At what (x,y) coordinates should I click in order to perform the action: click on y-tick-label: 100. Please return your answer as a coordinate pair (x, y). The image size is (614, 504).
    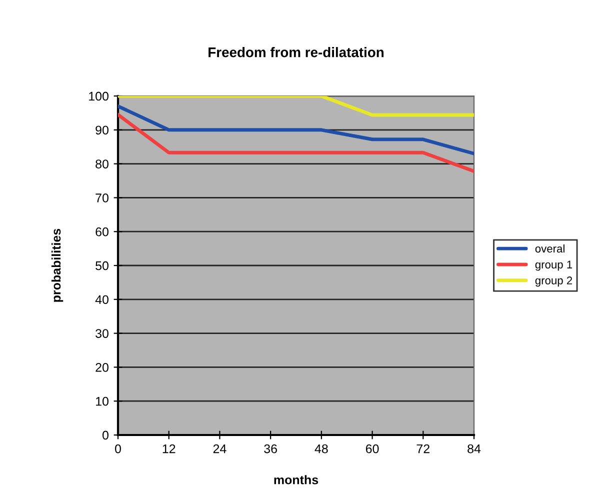
    Looking at the image, I should click on (98, 96).